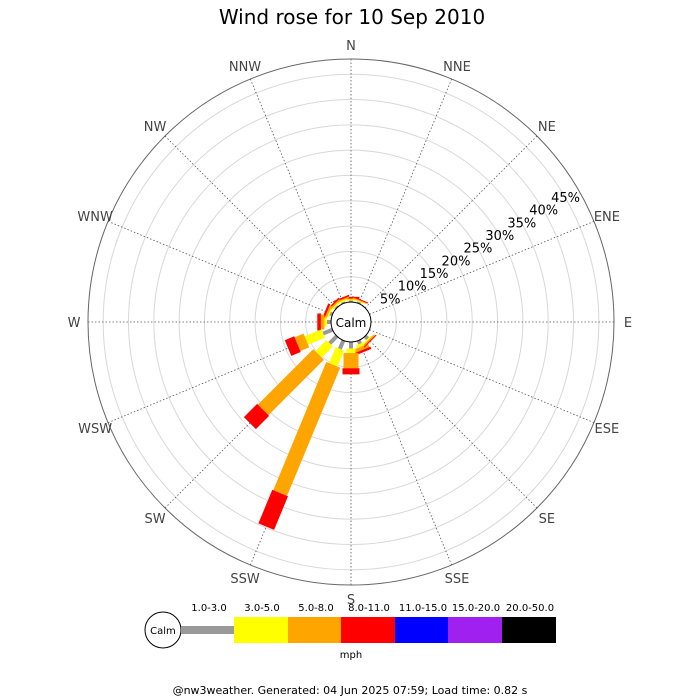 This screenshot has height=700, width=700. Describe the element at coordinates (208, 608) in the screenshot. I see `legend-label-0: 1.0-3.0` at that location.